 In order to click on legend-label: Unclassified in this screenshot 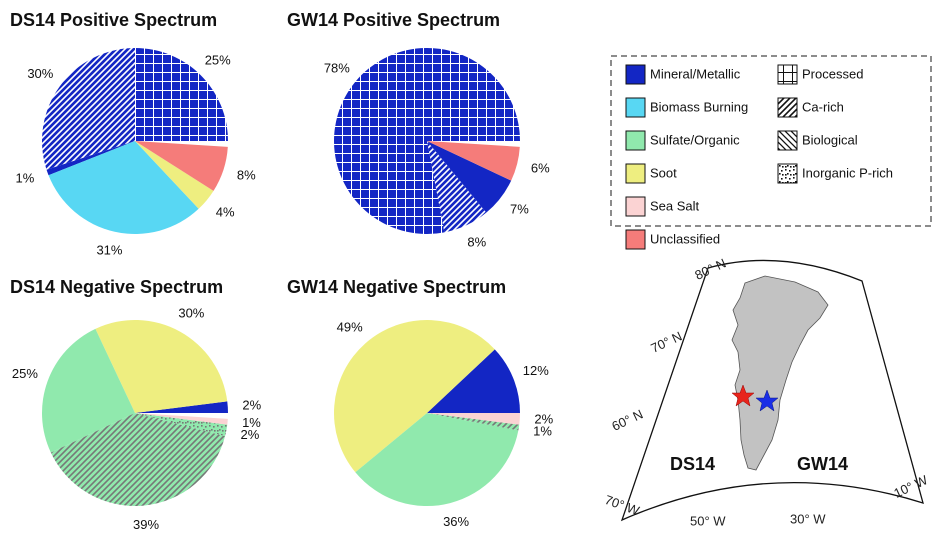, I will do `click(685, 238)`.